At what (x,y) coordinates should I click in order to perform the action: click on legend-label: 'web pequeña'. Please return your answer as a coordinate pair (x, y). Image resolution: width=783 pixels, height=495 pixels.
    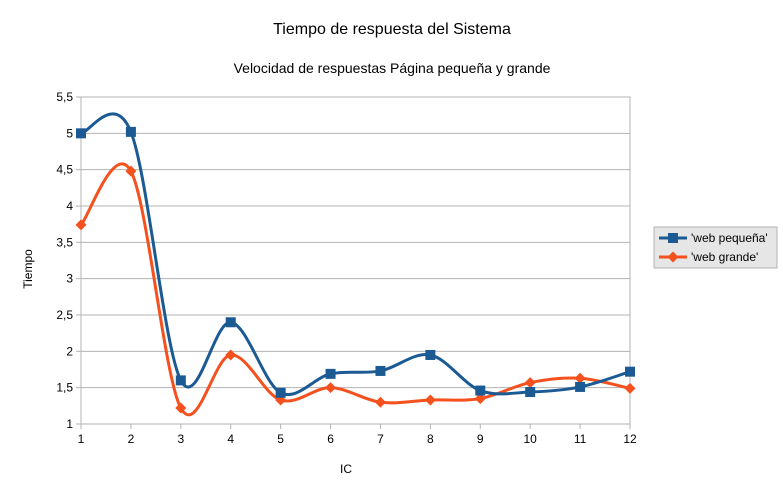
    Looking at the image, I should click on (729, 238).